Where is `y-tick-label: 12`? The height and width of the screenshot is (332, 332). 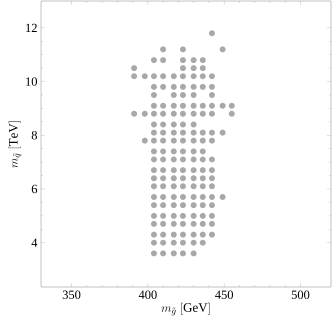 y-tick-label: 12 is located at coordinates (31, 28).